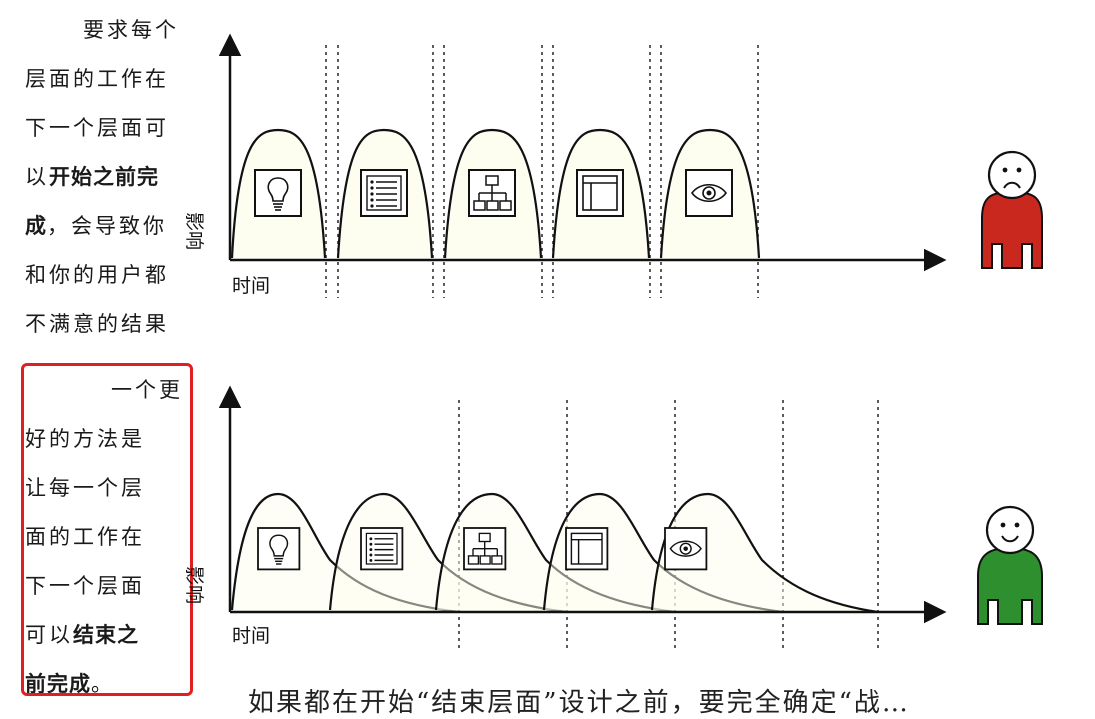 Image resolution: width=1095 pixels, height=719 pixels. I want to click on text-line: 层面的工作在, so click(102, 79).